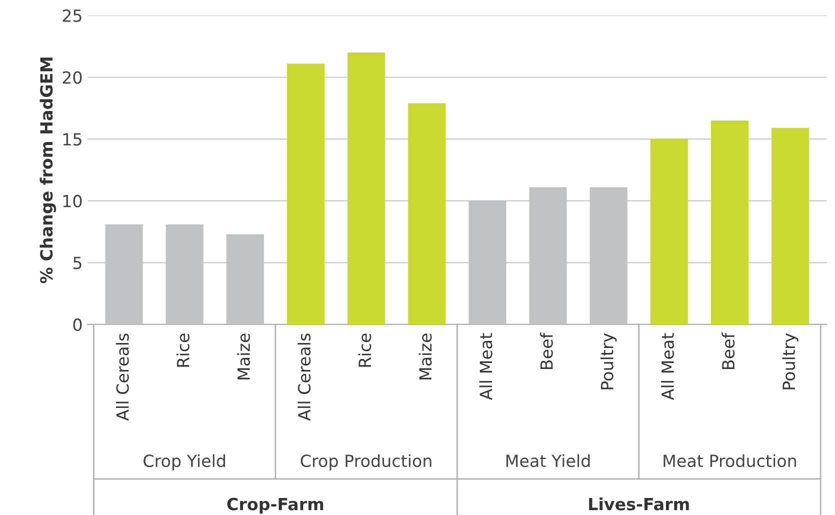 The width and height of the screenshot is (835, 515). I want to click on y-tick-label: 10, so click(72, 201).